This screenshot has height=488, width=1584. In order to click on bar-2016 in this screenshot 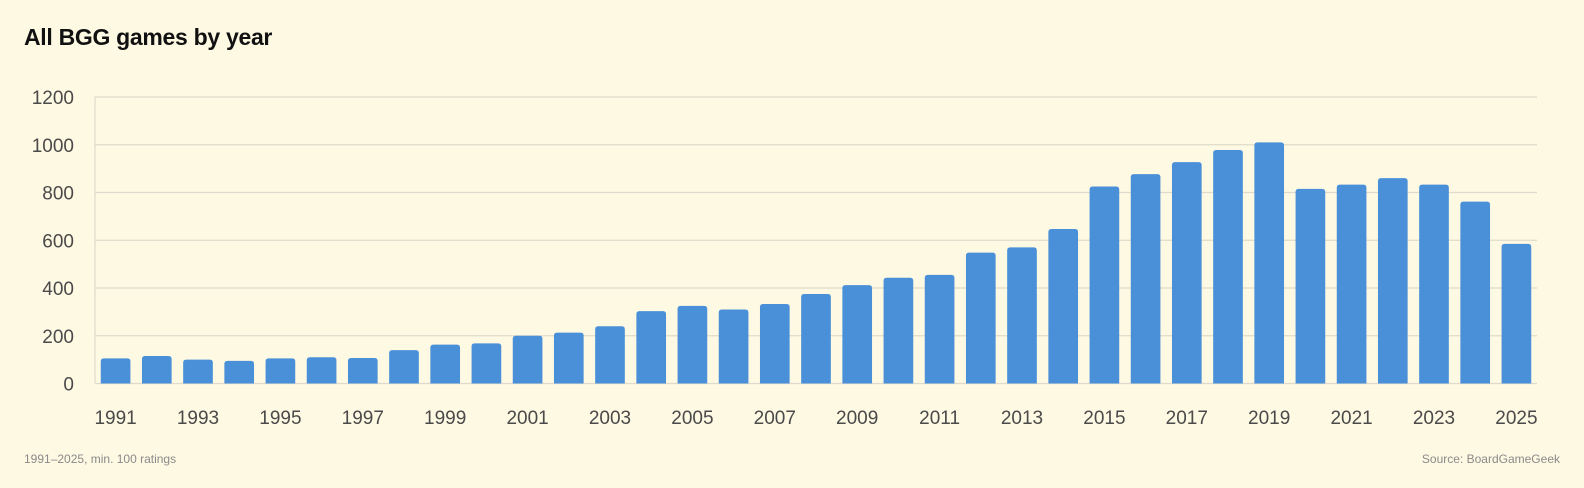, I will do `click(1145, 279)`.